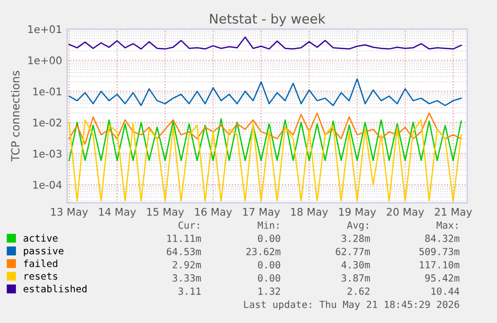  What do you see at coordinates (47, 154) in the screenshot?
I see `y-tick-label: 1e-03` at bounding box center [47, 154].